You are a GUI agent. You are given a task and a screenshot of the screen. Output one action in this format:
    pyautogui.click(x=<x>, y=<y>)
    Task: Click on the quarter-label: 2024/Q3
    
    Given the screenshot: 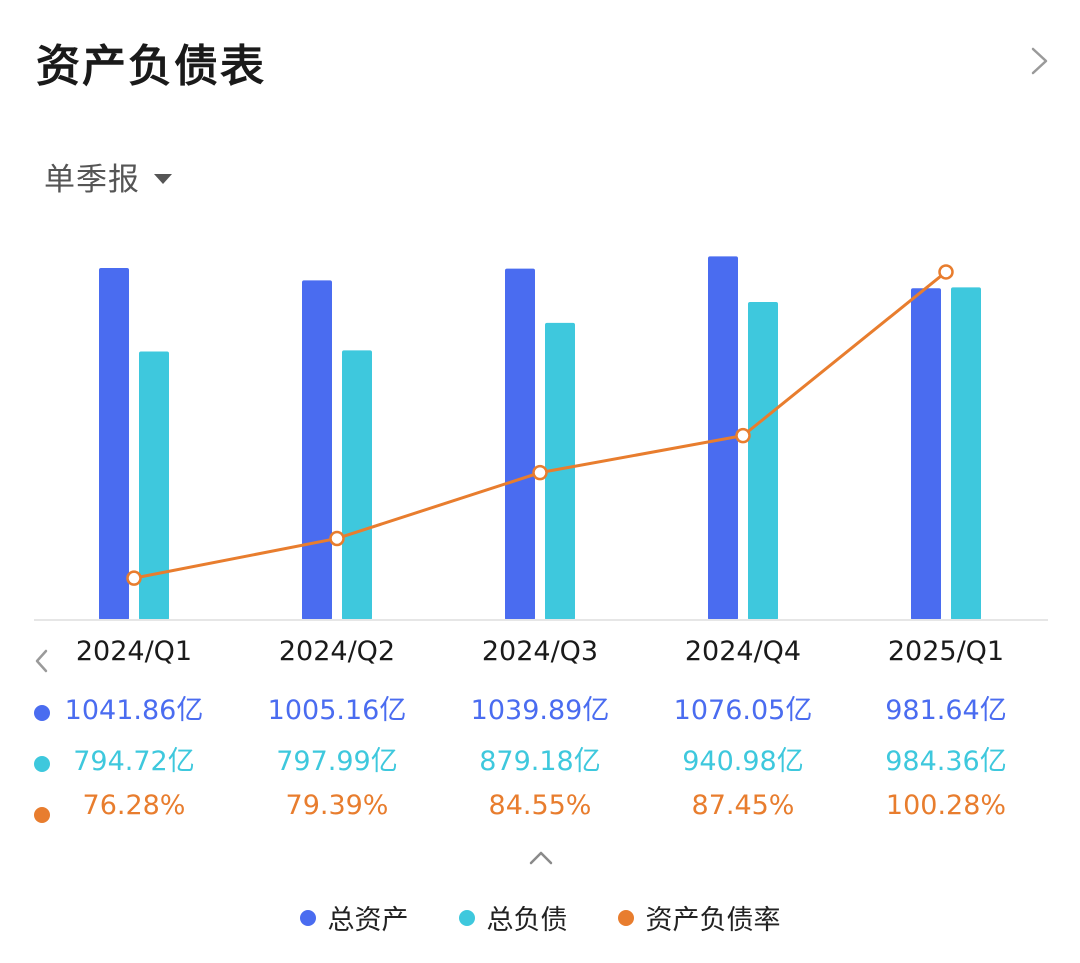 What is the action you would take?
    pyautogui.click(x=540, y=651)
    